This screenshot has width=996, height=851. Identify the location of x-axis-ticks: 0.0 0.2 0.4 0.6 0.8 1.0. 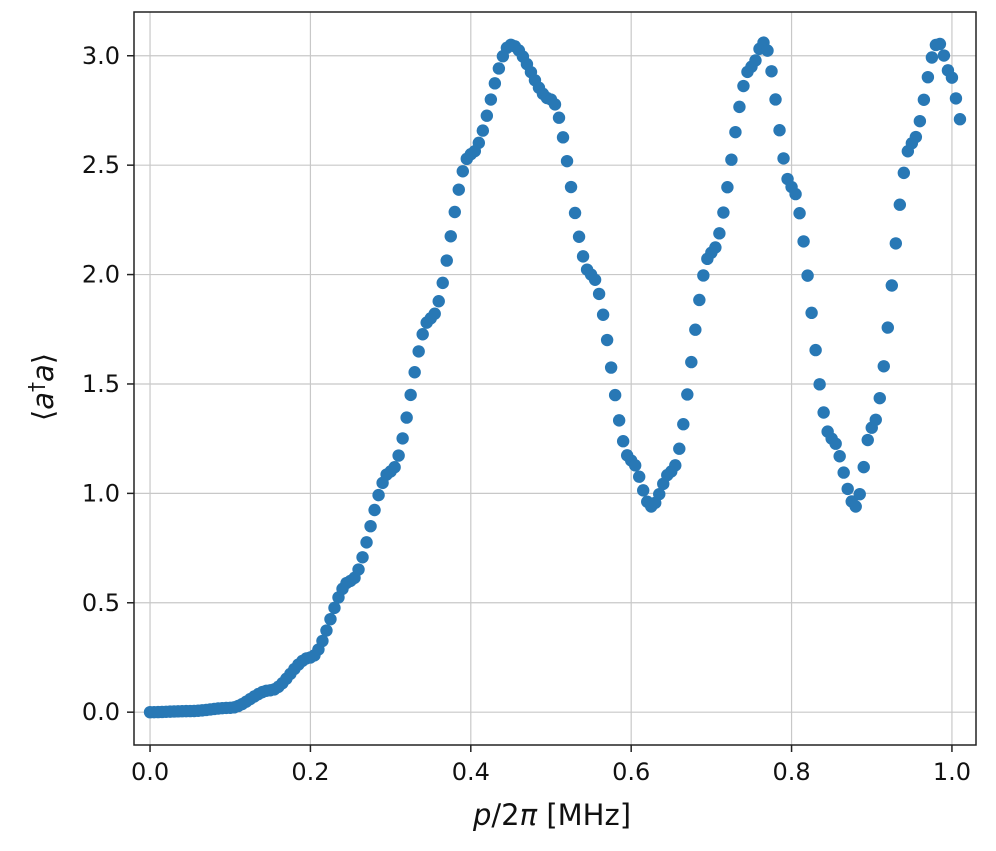
(551, 765).